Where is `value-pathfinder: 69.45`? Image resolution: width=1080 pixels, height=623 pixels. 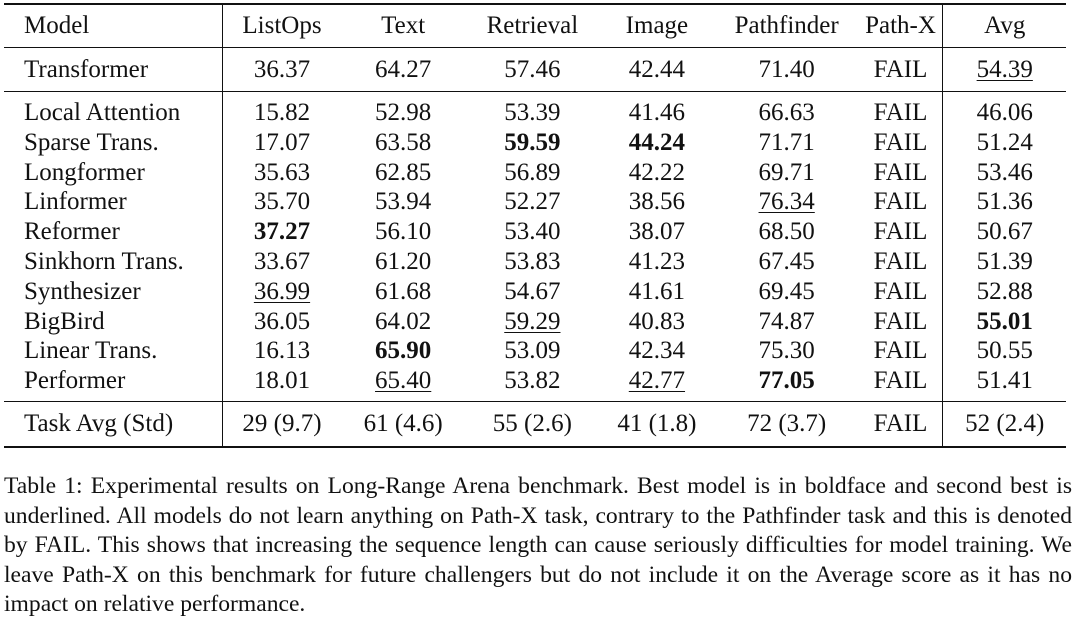
value-pathfinder: 69.45 is located at coordinates (786, 291).